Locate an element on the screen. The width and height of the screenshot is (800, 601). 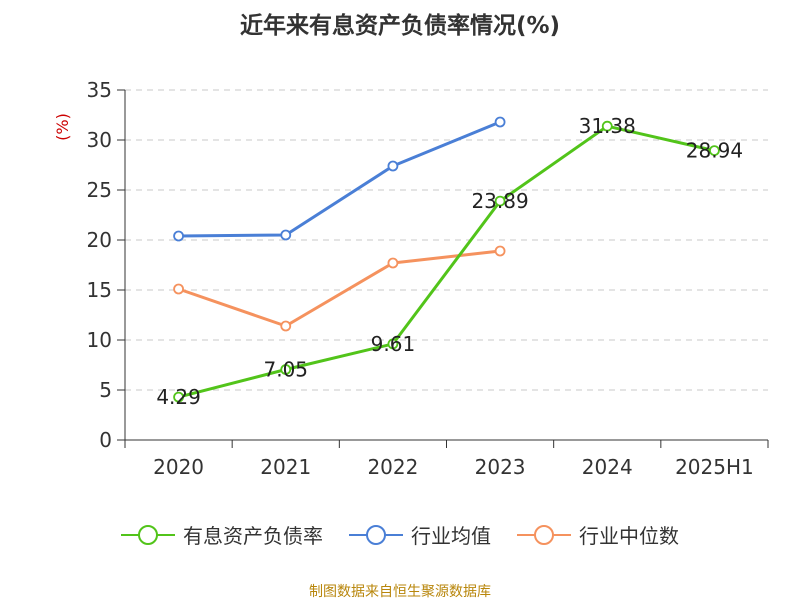
x-tick-label: 2022 is located at coordinates (392, 467).